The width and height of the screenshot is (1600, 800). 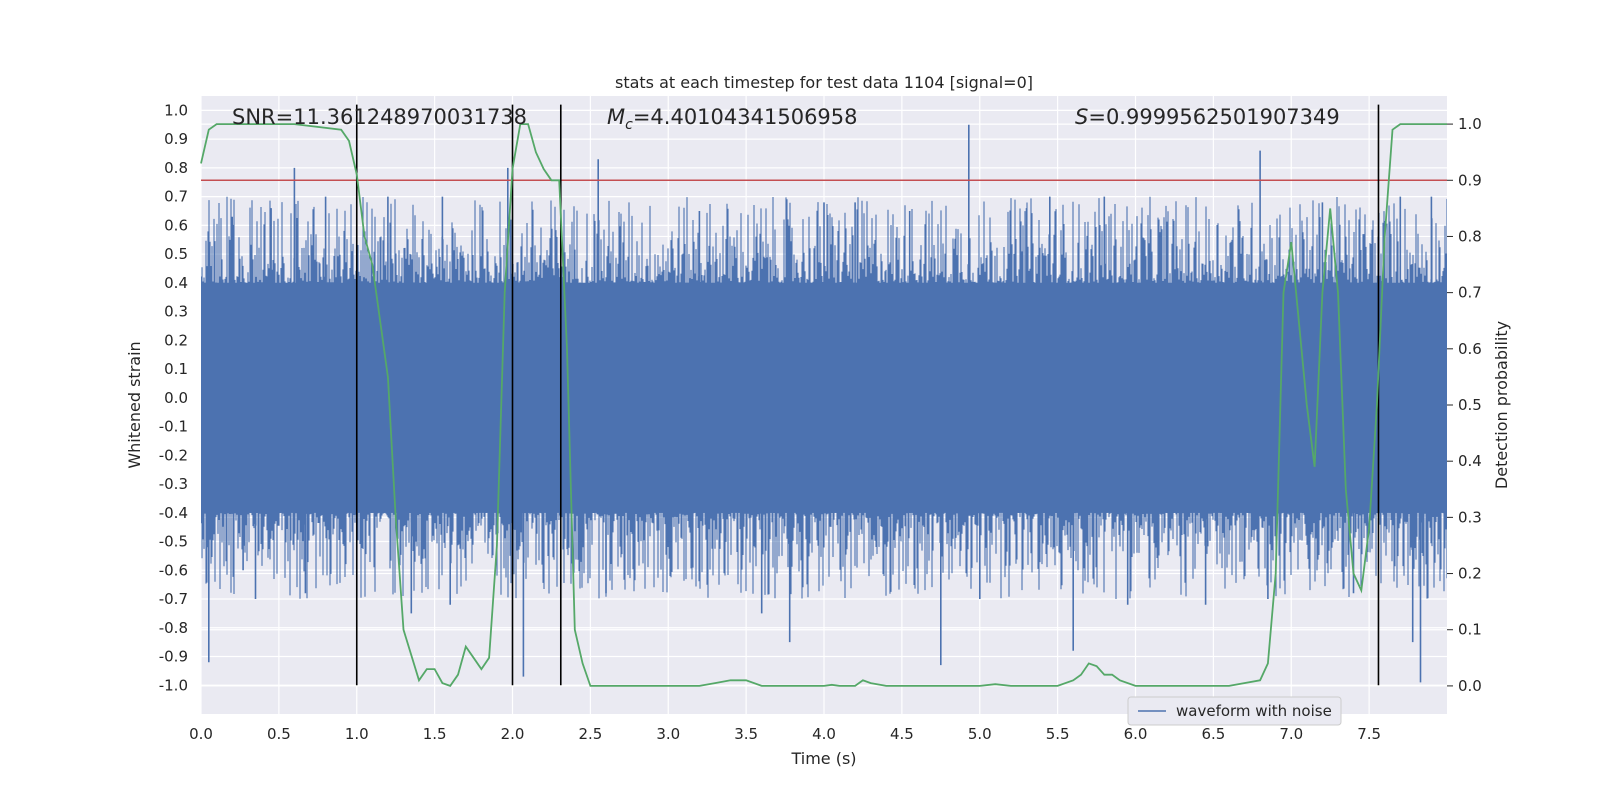 What do you see at coordinates (668, 734) in the screenshot?
I see `x-tick-label: 3.0` at bounding box center [668, 734].